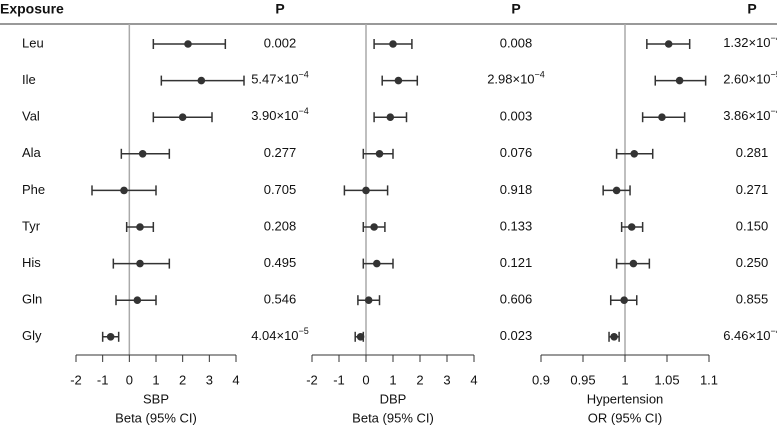 Image resolution: width=777 pixels, height=430 pixels. I want to click on p-value: 0.546, so click(280, 299).